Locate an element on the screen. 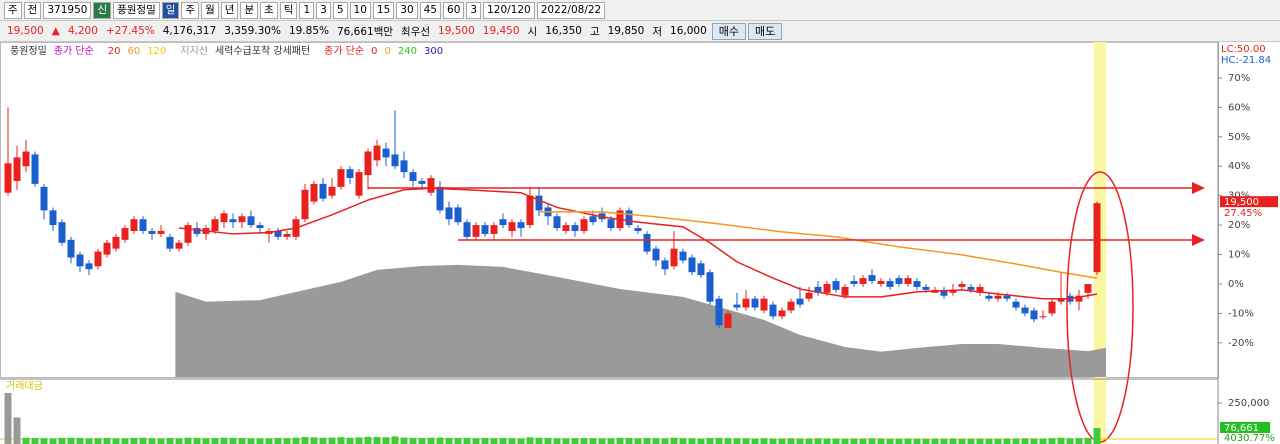  price-tag-pct: 27.45% is located at coordinates (1243, 213).